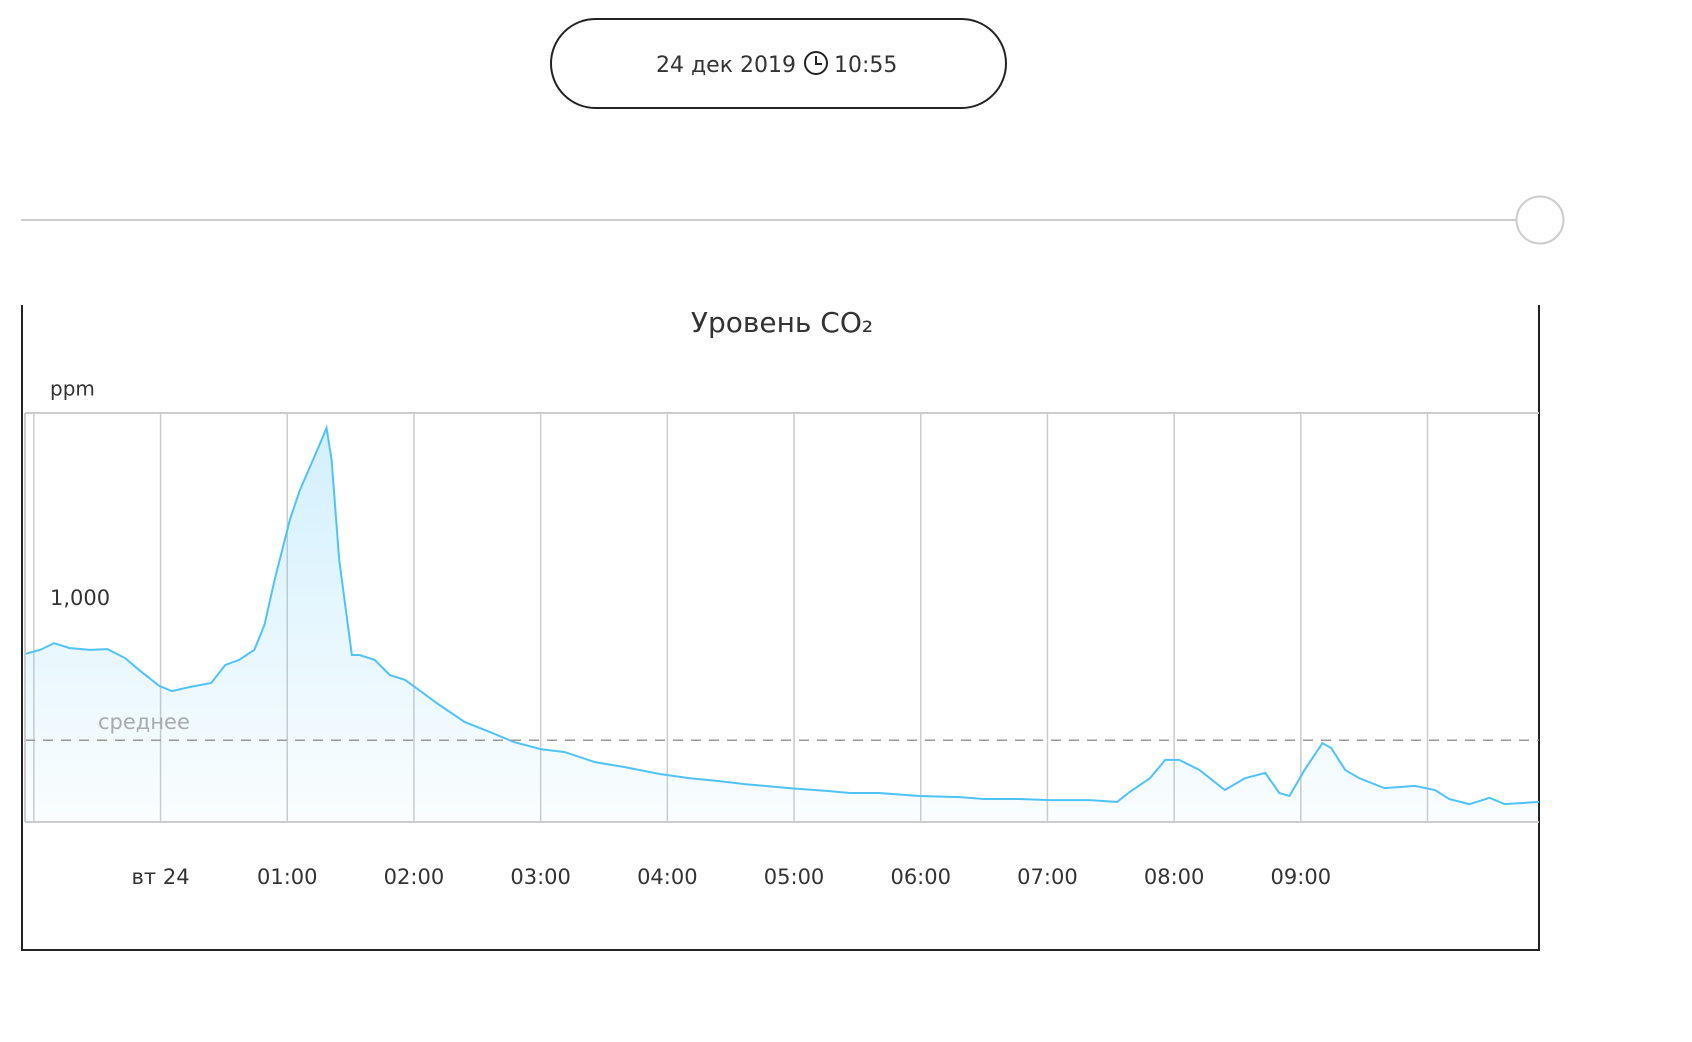  Describe the element at coordinates (920, 877) in the screenshot. I see `x-tick-label: 06:00` at that location.